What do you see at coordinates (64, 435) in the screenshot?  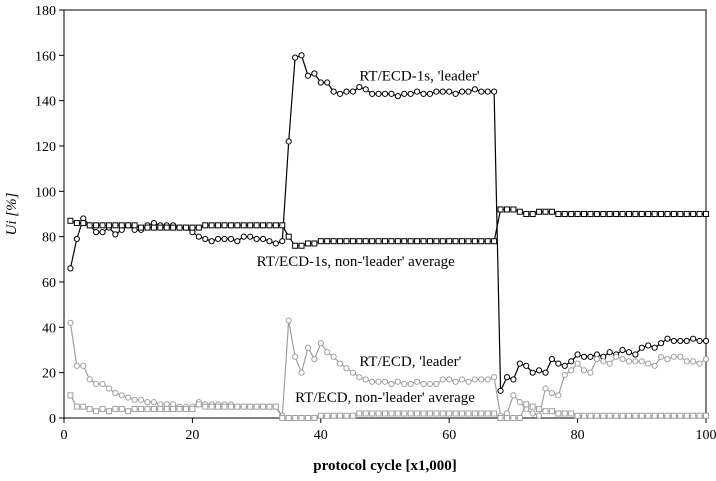 I see `x-tick-label: 0` at bounding box center [64, 435].